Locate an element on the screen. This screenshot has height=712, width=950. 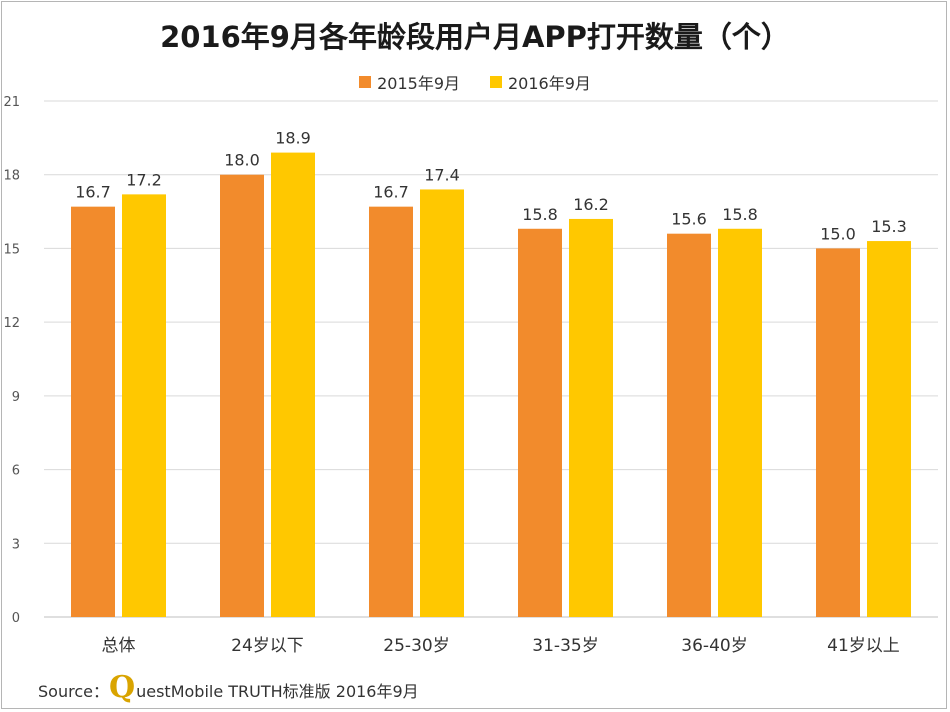
y-tick-label: 6 is located at coordinates (16, 471).